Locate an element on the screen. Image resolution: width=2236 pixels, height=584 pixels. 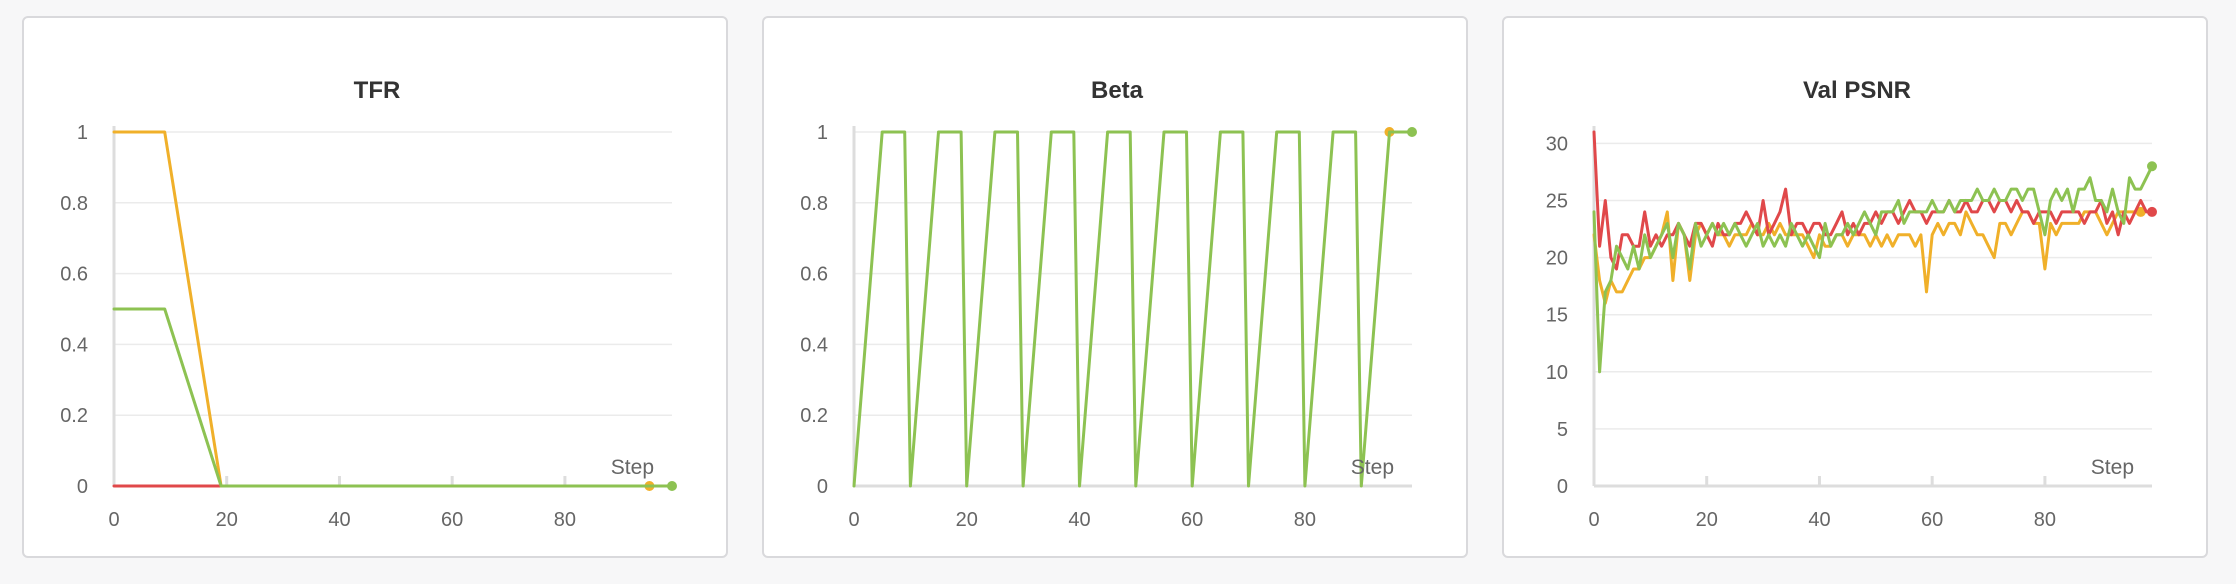
y-tick-labels: 0 5 10 15 20 25 30 is located at coordinates (1557, 315).